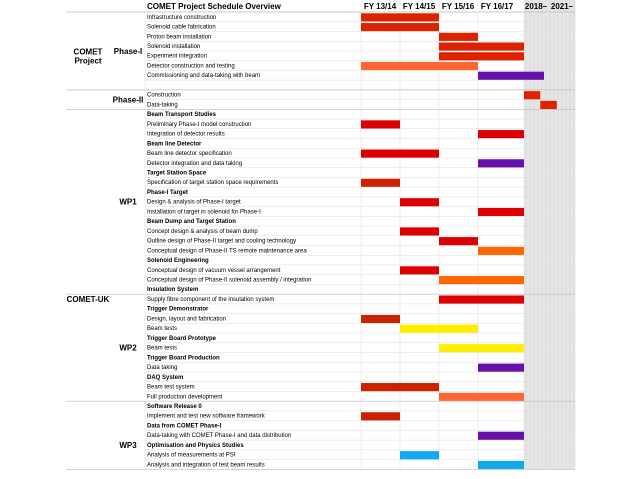 This screenshot has width=640, height=479. Describe the element at coordinates (183, 358) in the screenshot. I see `task-section-label: Trigger Board Production` at that location.